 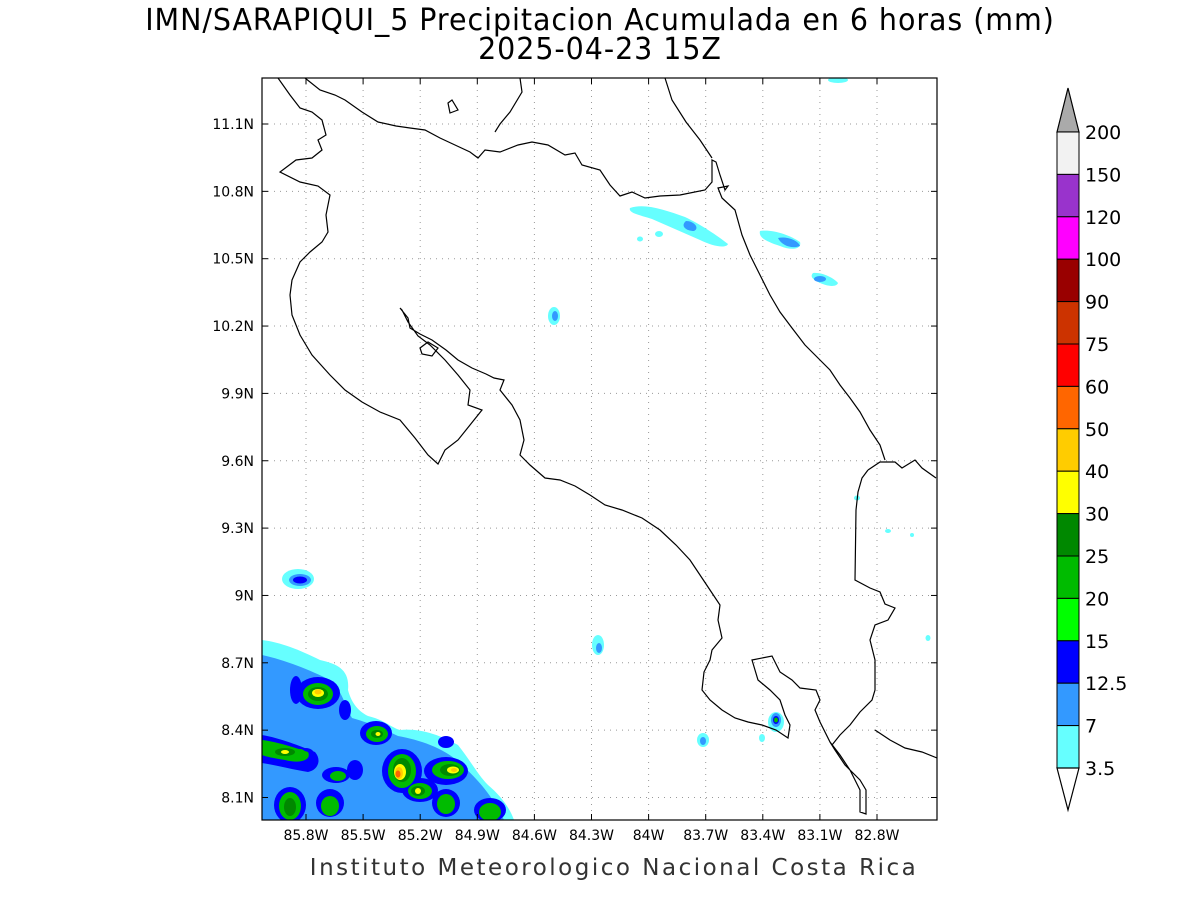 What do you see at coordinates (1097, 387) in the screenshot?
I see `colorbar-level-label: 60` at bounding box center [1097, 387].